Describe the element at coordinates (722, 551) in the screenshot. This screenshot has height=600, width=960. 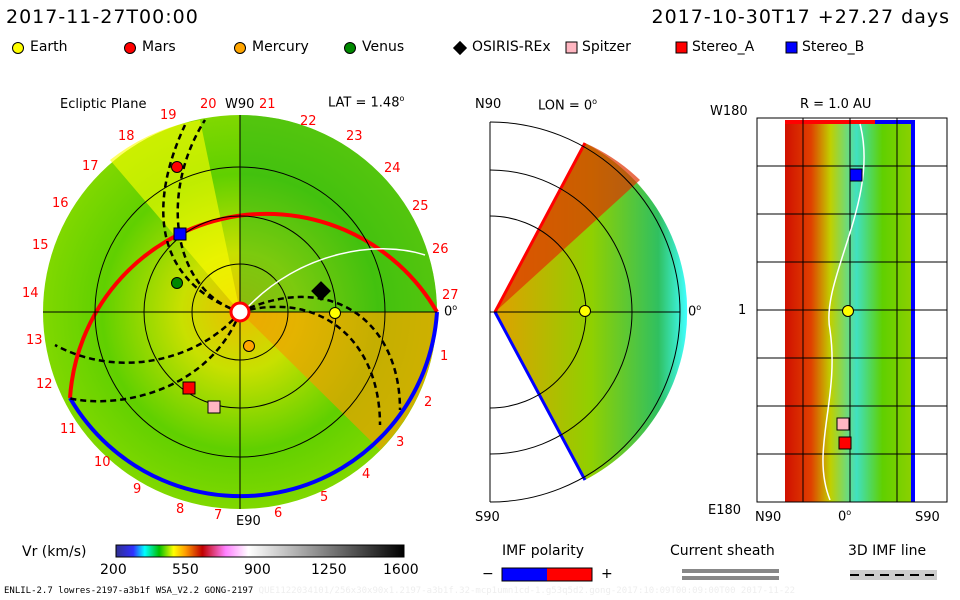
I see `current-sheath-label: Current sheath` at that location.